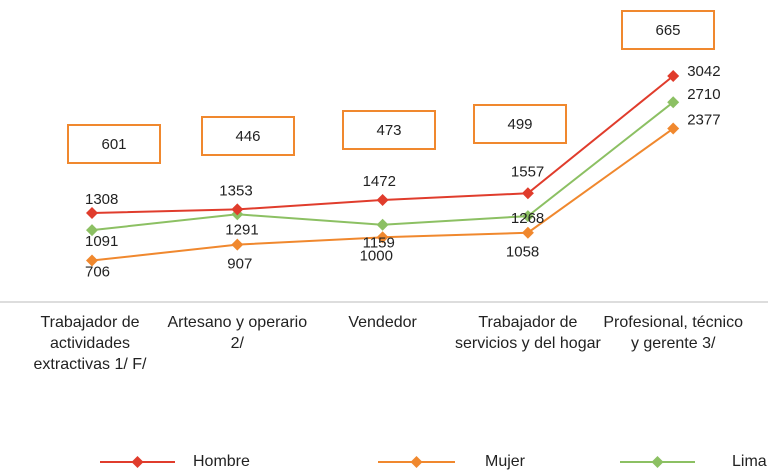  Describe the element at coordinates (376, 255) in the screenshot. I see `data-label: 1000` at that location.